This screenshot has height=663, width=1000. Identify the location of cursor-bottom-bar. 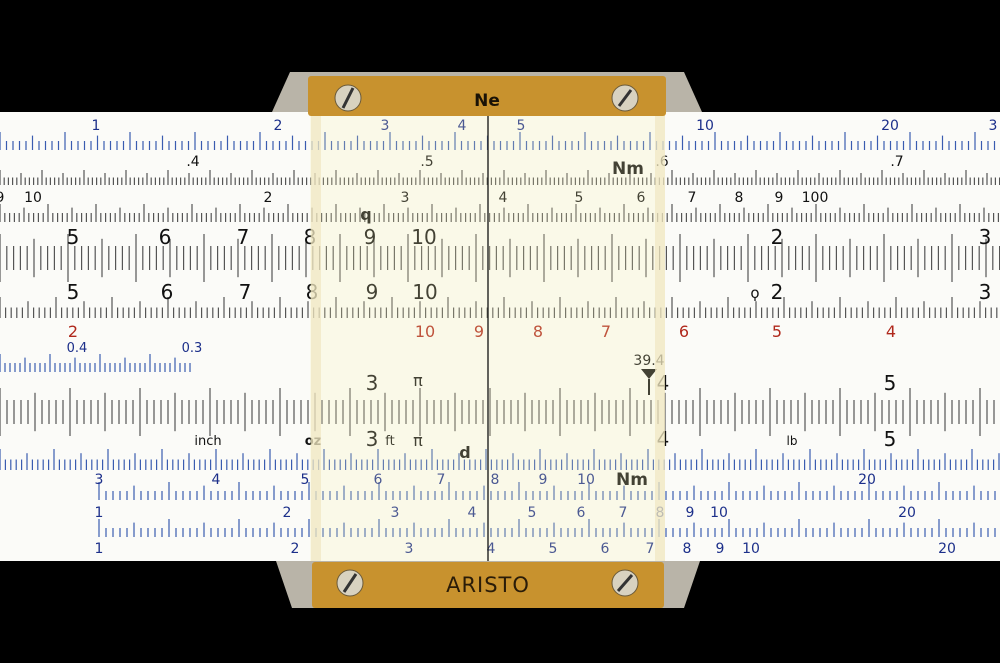
(488, 585).